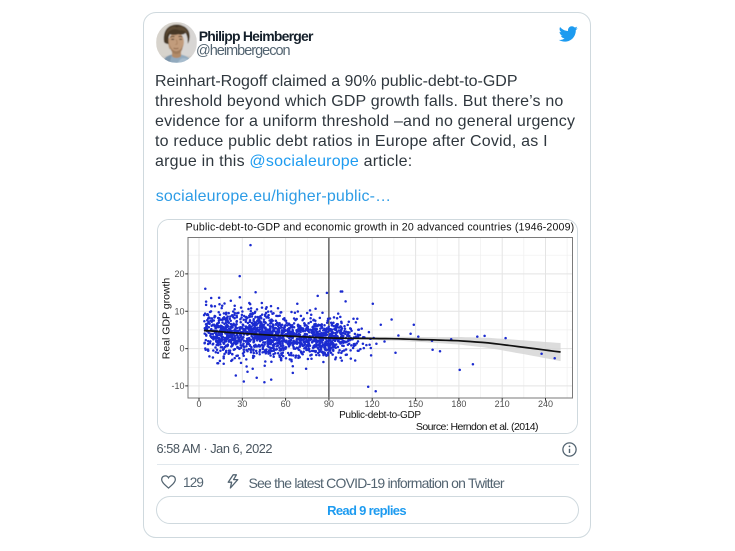 The image size is (735, 551). What do you see at coordinates (502, 404) in the screenshot?
I see `svg-text: 210` at bounding box center [502, 404].